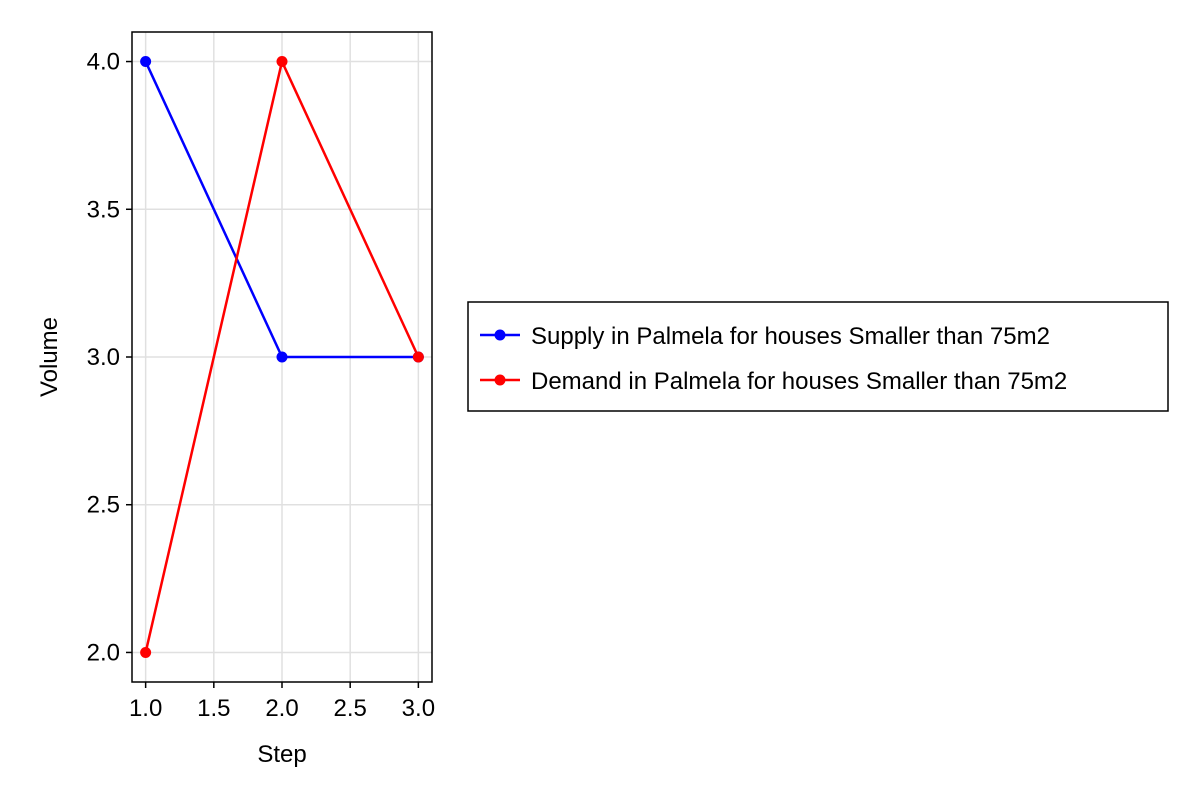  Describe the element at coordinates (103, 652) in the screenshot. I see `y-tick-label: 2.0` at that location.